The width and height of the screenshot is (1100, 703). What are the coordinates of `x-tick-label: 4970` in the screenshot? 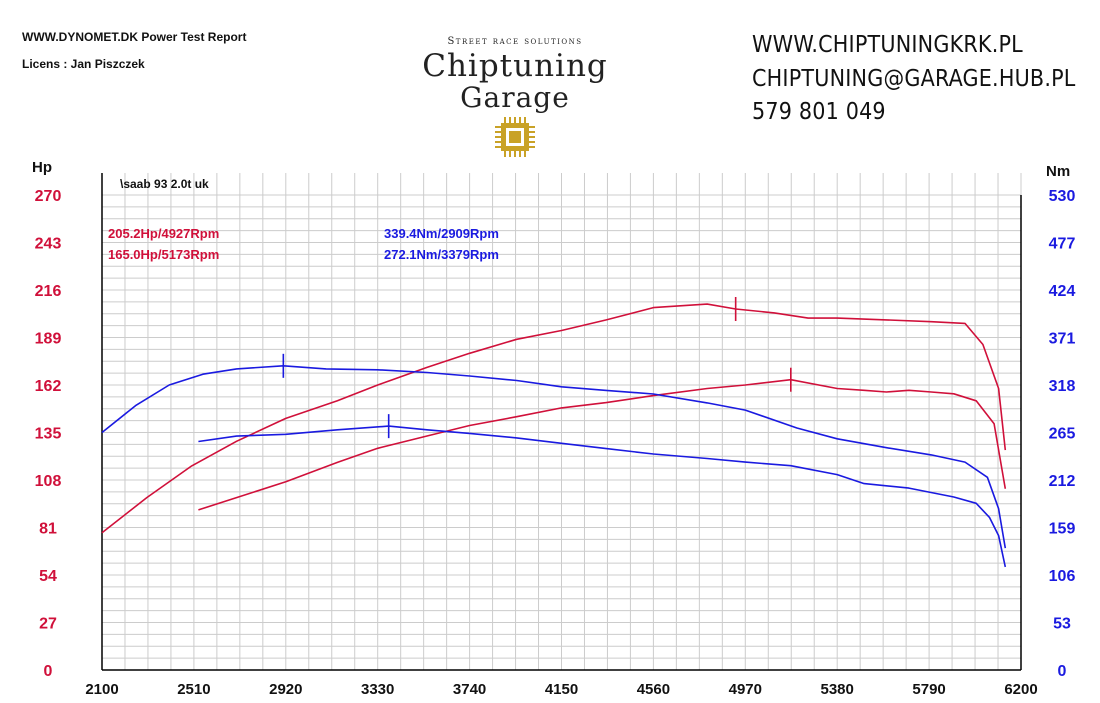 It's located at (745, 689).